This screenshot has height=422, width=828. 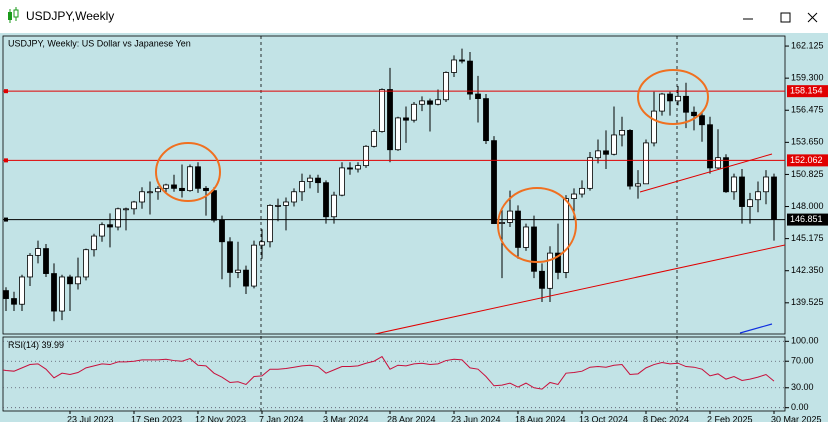 What do you see at coordinates (807, 206) in the screenshot?
I see `y-tick-label: 148.000` at bounding box center [807, 206].